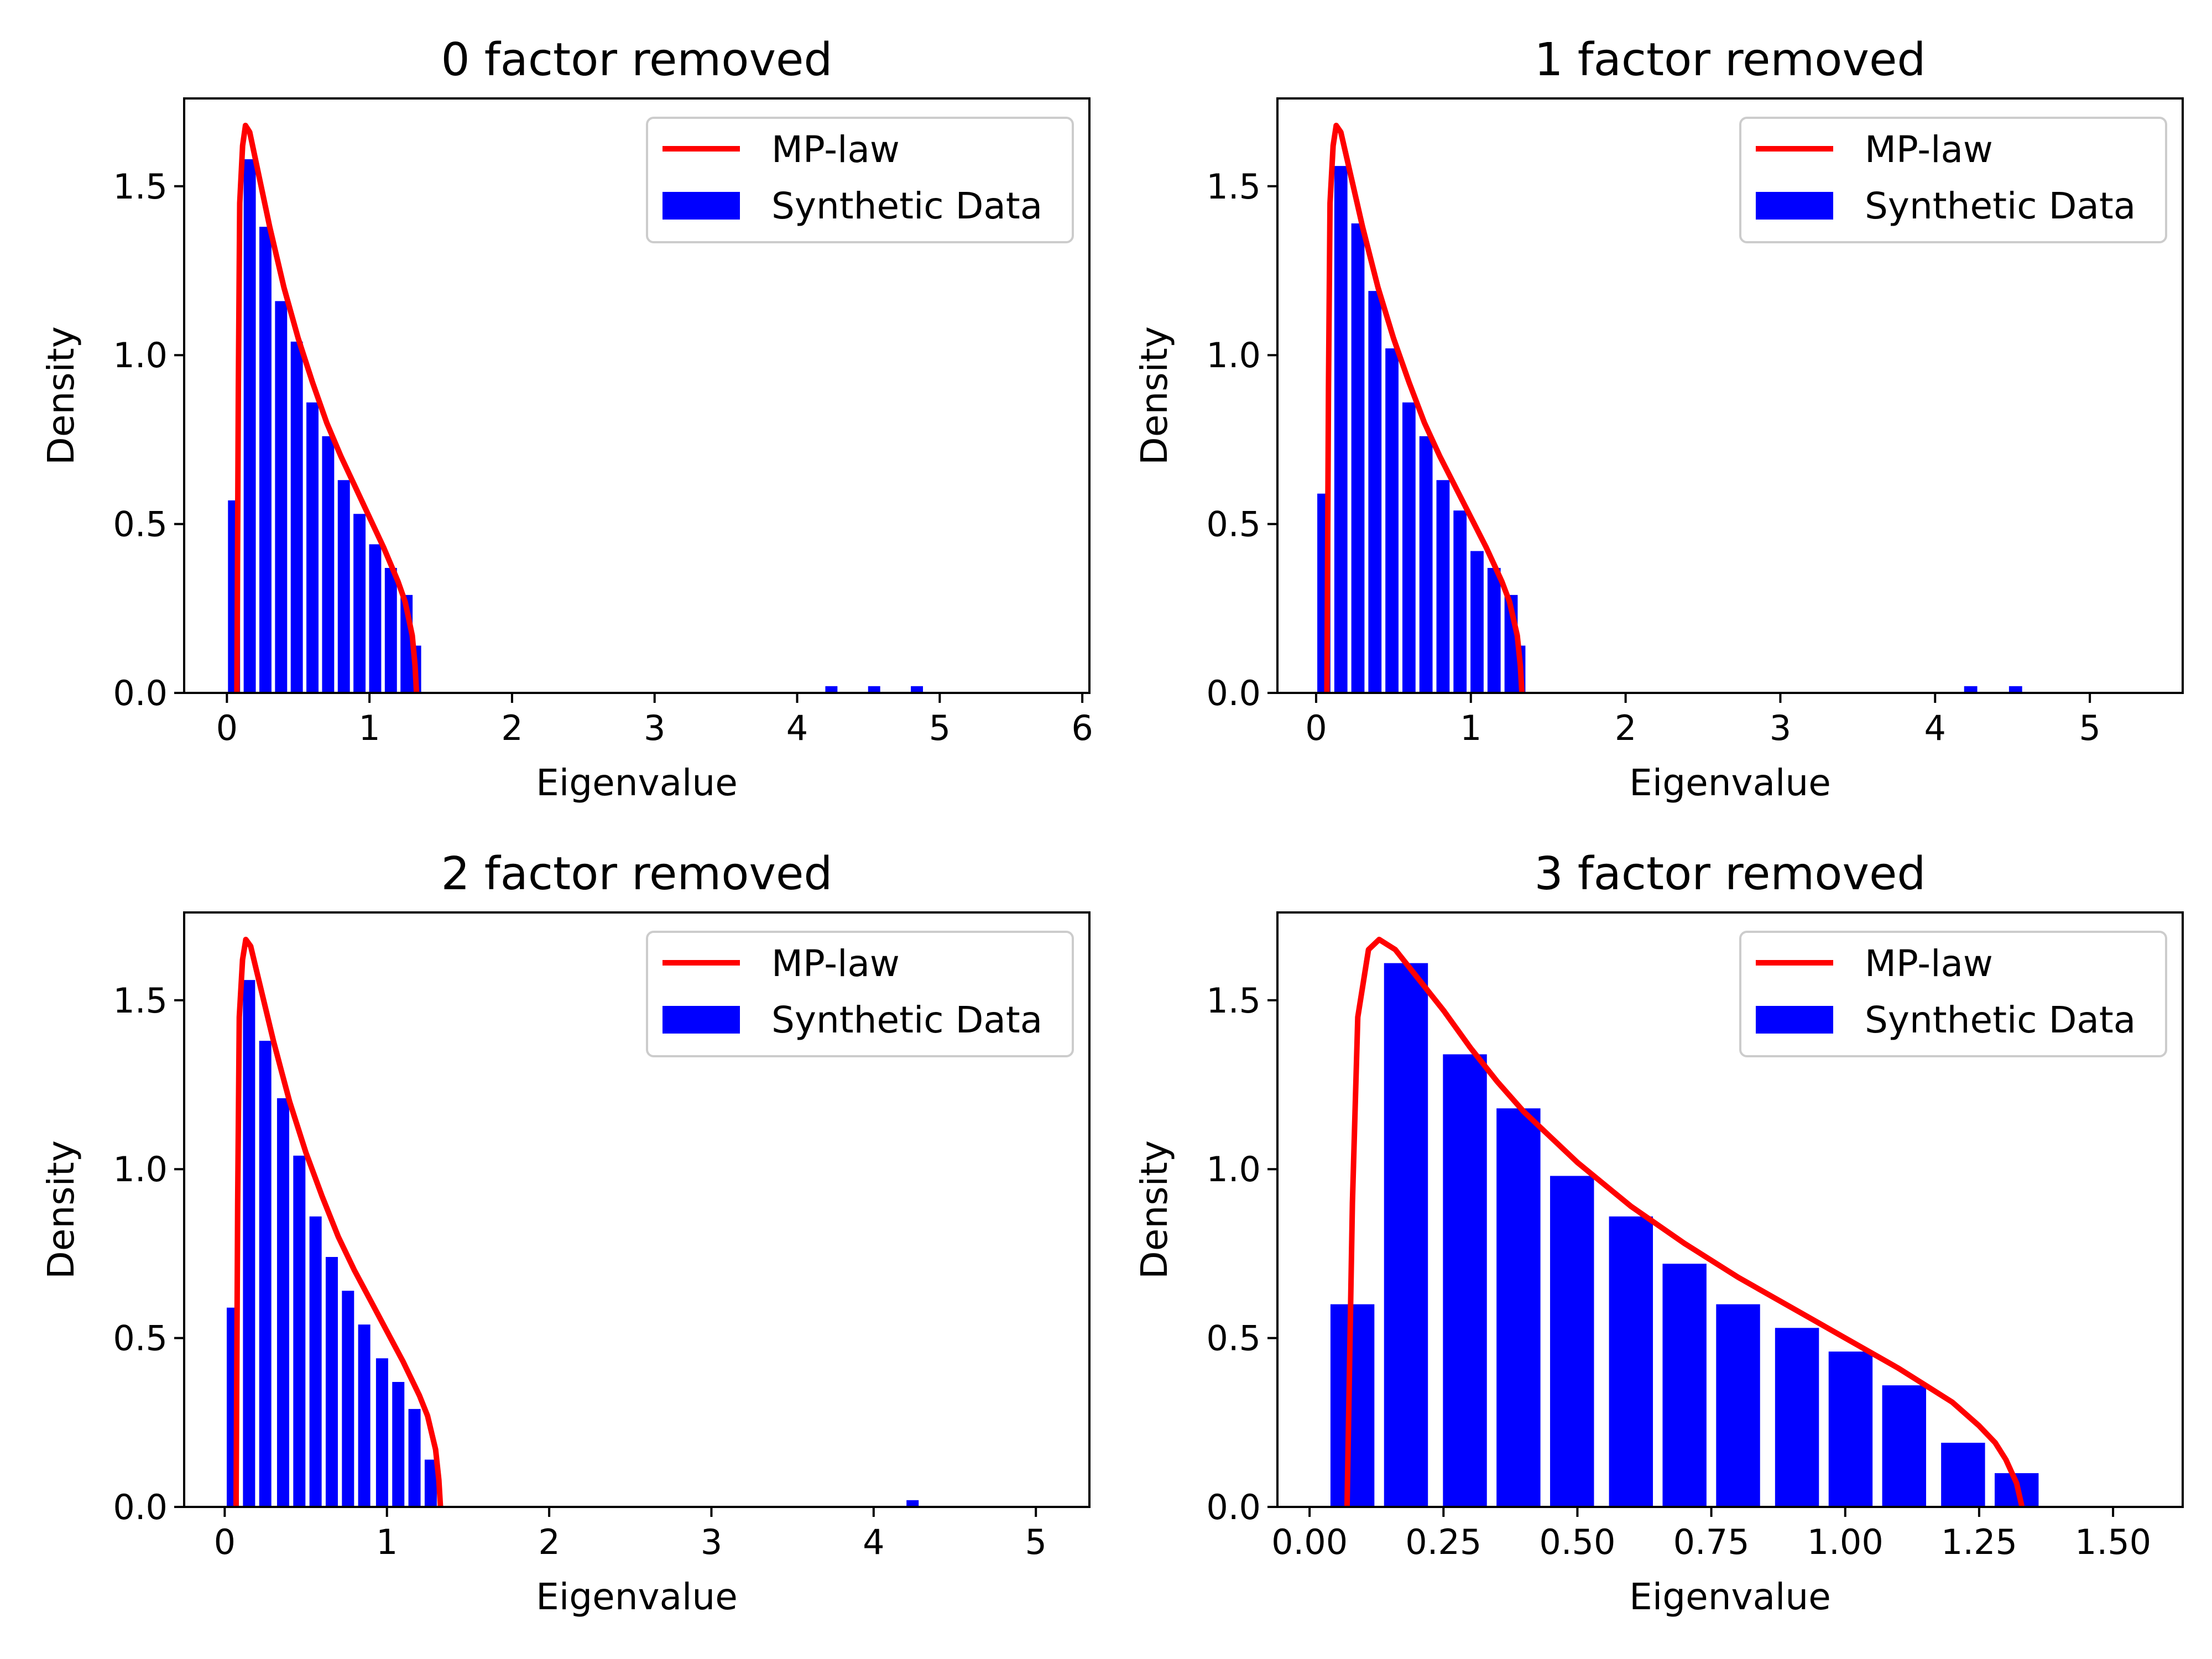 This screenshot has width=2212, height=1659. I want to click on x-tick-label: 0.00, so click(1310, 1542).